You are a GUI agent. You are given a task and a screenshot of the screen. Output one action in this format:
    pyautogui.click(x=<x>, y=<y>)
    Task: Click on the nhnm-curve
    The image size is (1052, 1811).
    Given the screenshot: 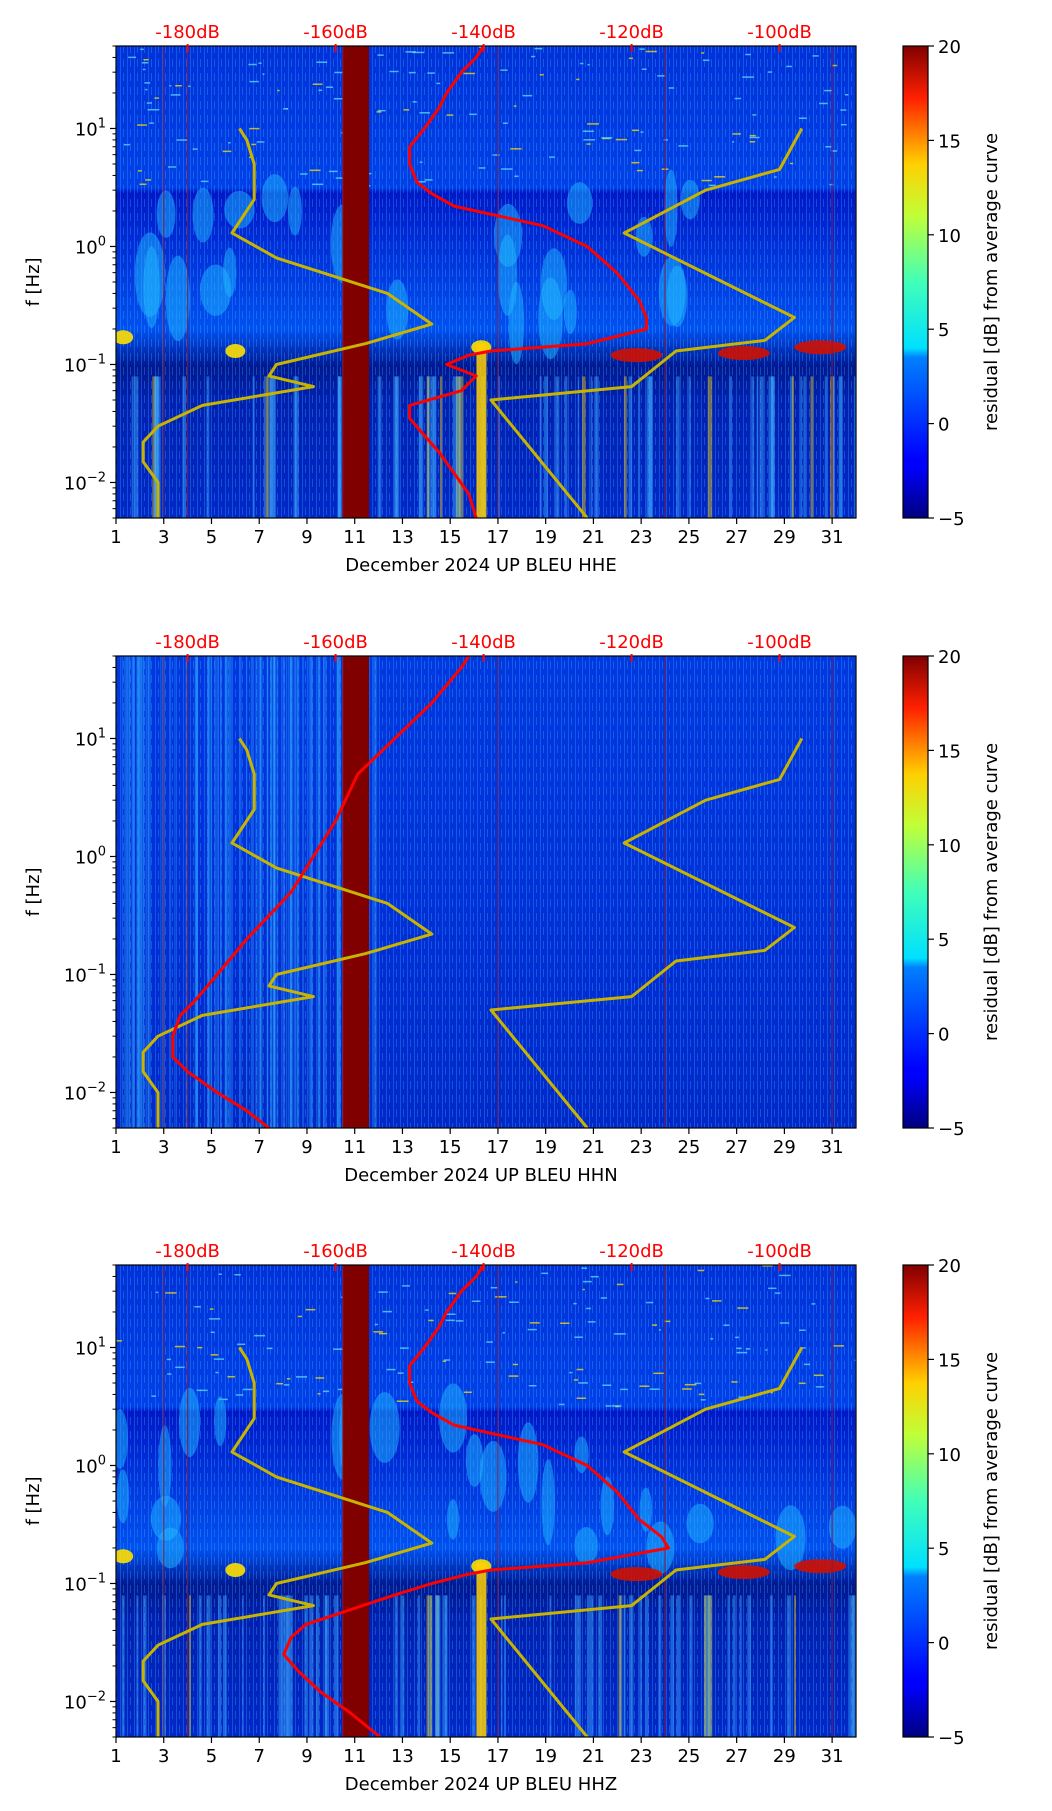 What is the action you would take?
    pyautogui.click(x=646, y=932)
    